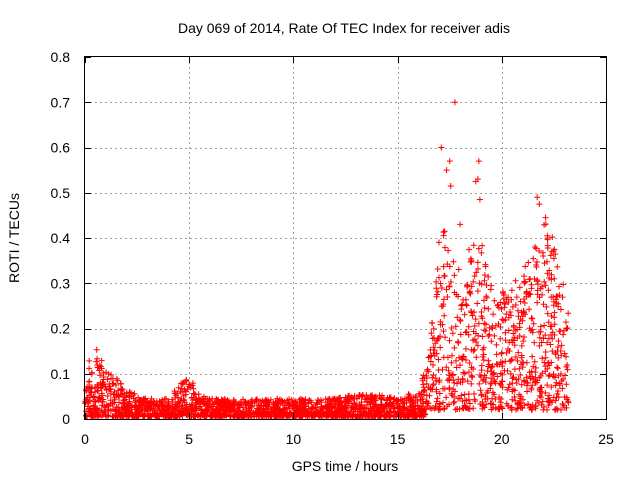  I want to click on y-tick-label: 0.7, so click(61, 102).